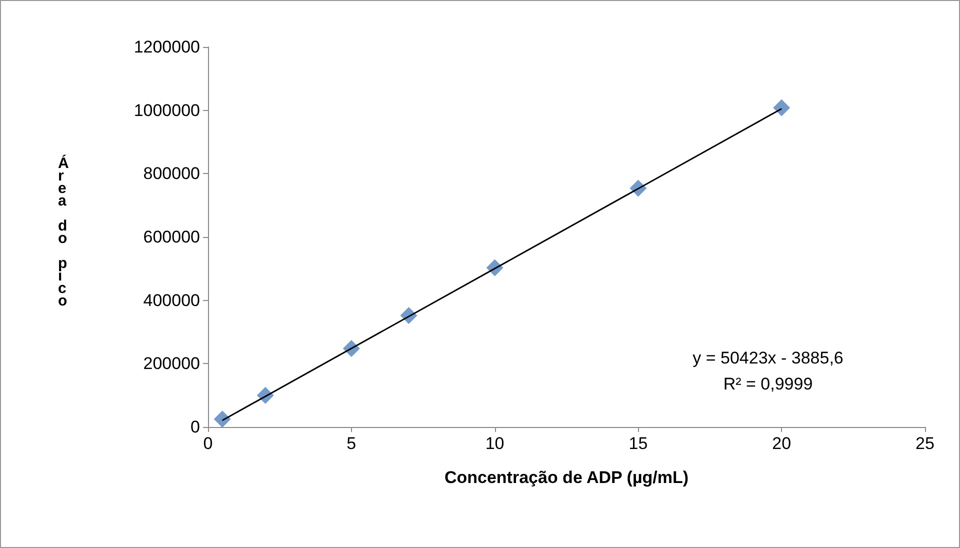 Image resolution: width=960 pixels, height=548 pixels. Describe the element at coordinates (638, 443) in the screenshot. I see `x-tick-label: 15` at that location.